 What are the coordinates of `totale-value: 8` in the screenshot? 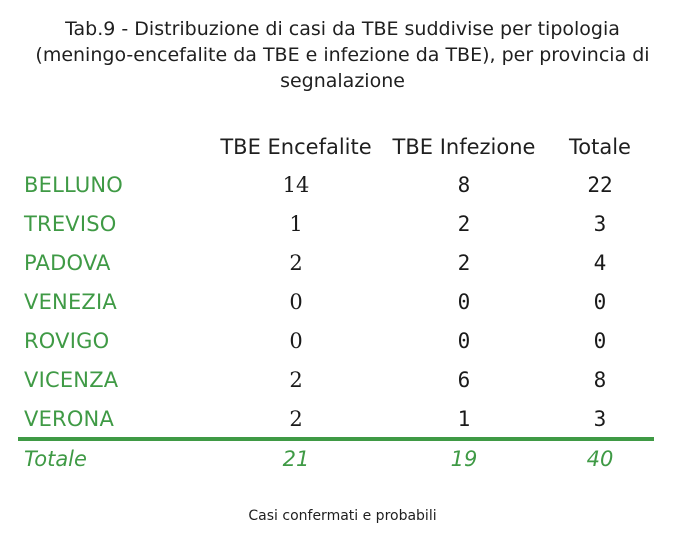 It's located at (600, 380).